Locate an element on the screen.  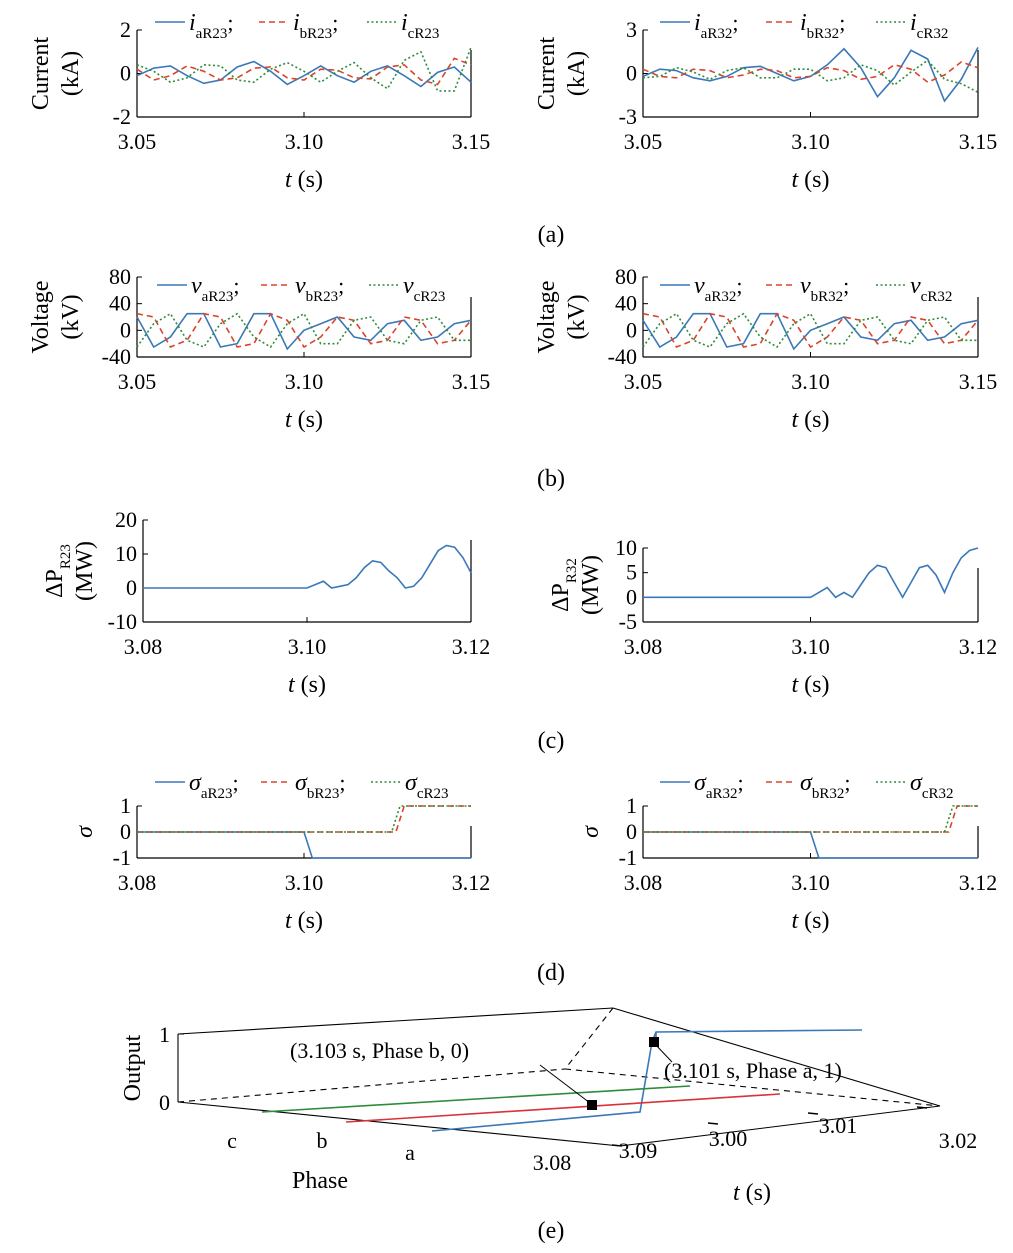
frame-back-right is located at coordinates (752, 1087).